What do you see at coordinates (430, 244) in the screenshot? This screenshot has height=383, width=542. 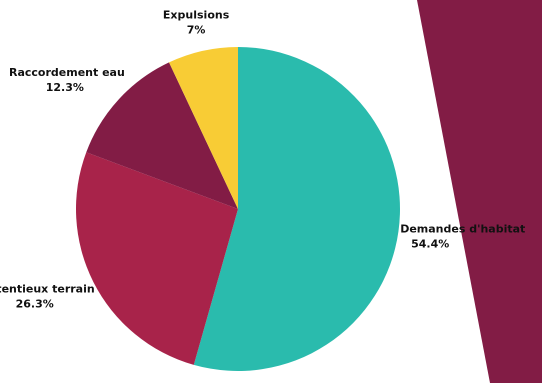 I see `slice-value-demandes-d-habitat: 54.4%` at bounding box center [430, 244].